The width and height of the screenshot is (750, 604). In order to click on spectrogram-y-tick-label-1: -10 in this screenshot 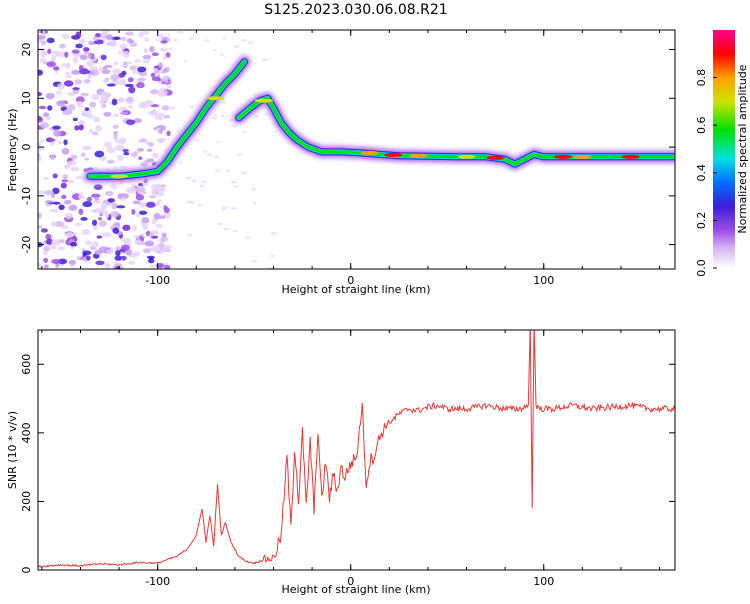, I will do `click(26, 196)`.